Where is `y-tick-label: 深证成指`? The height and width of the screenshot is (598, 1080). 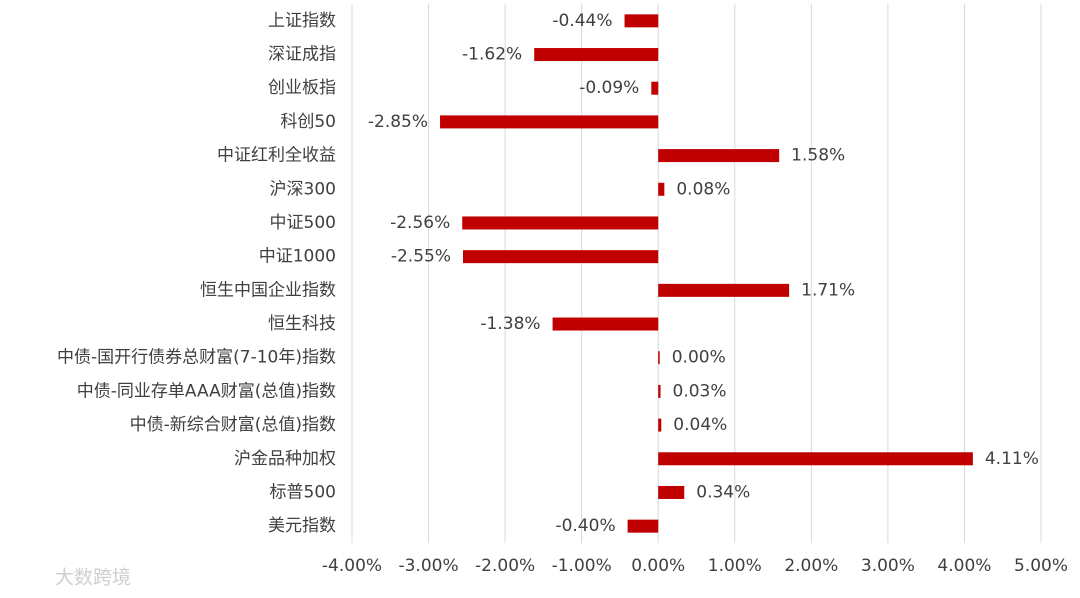 y-tick-label: 深证成指 is located at coordinates (302, 55).